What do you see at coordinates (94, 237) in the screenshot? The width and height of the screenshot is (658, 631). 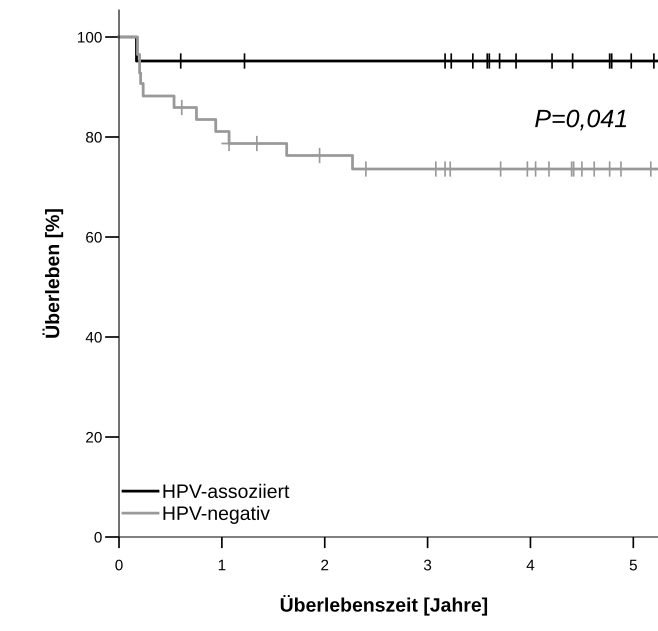 I see `y-tick-label: 60` at bounding box center [94, 237].